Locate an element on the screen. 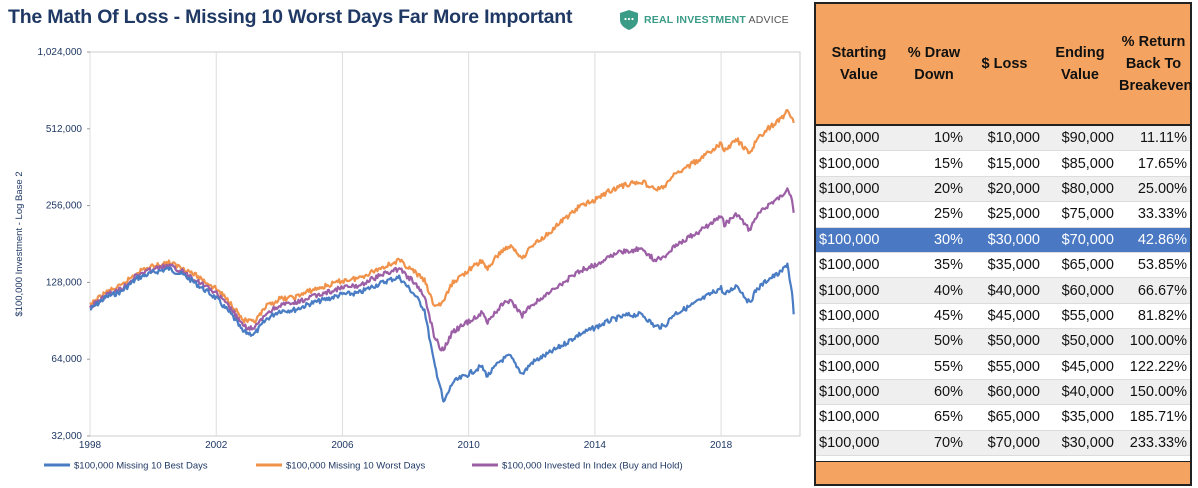  y-axis-label: $100,000 Investment - Log Base 2 is located at coordinates (19, 243).